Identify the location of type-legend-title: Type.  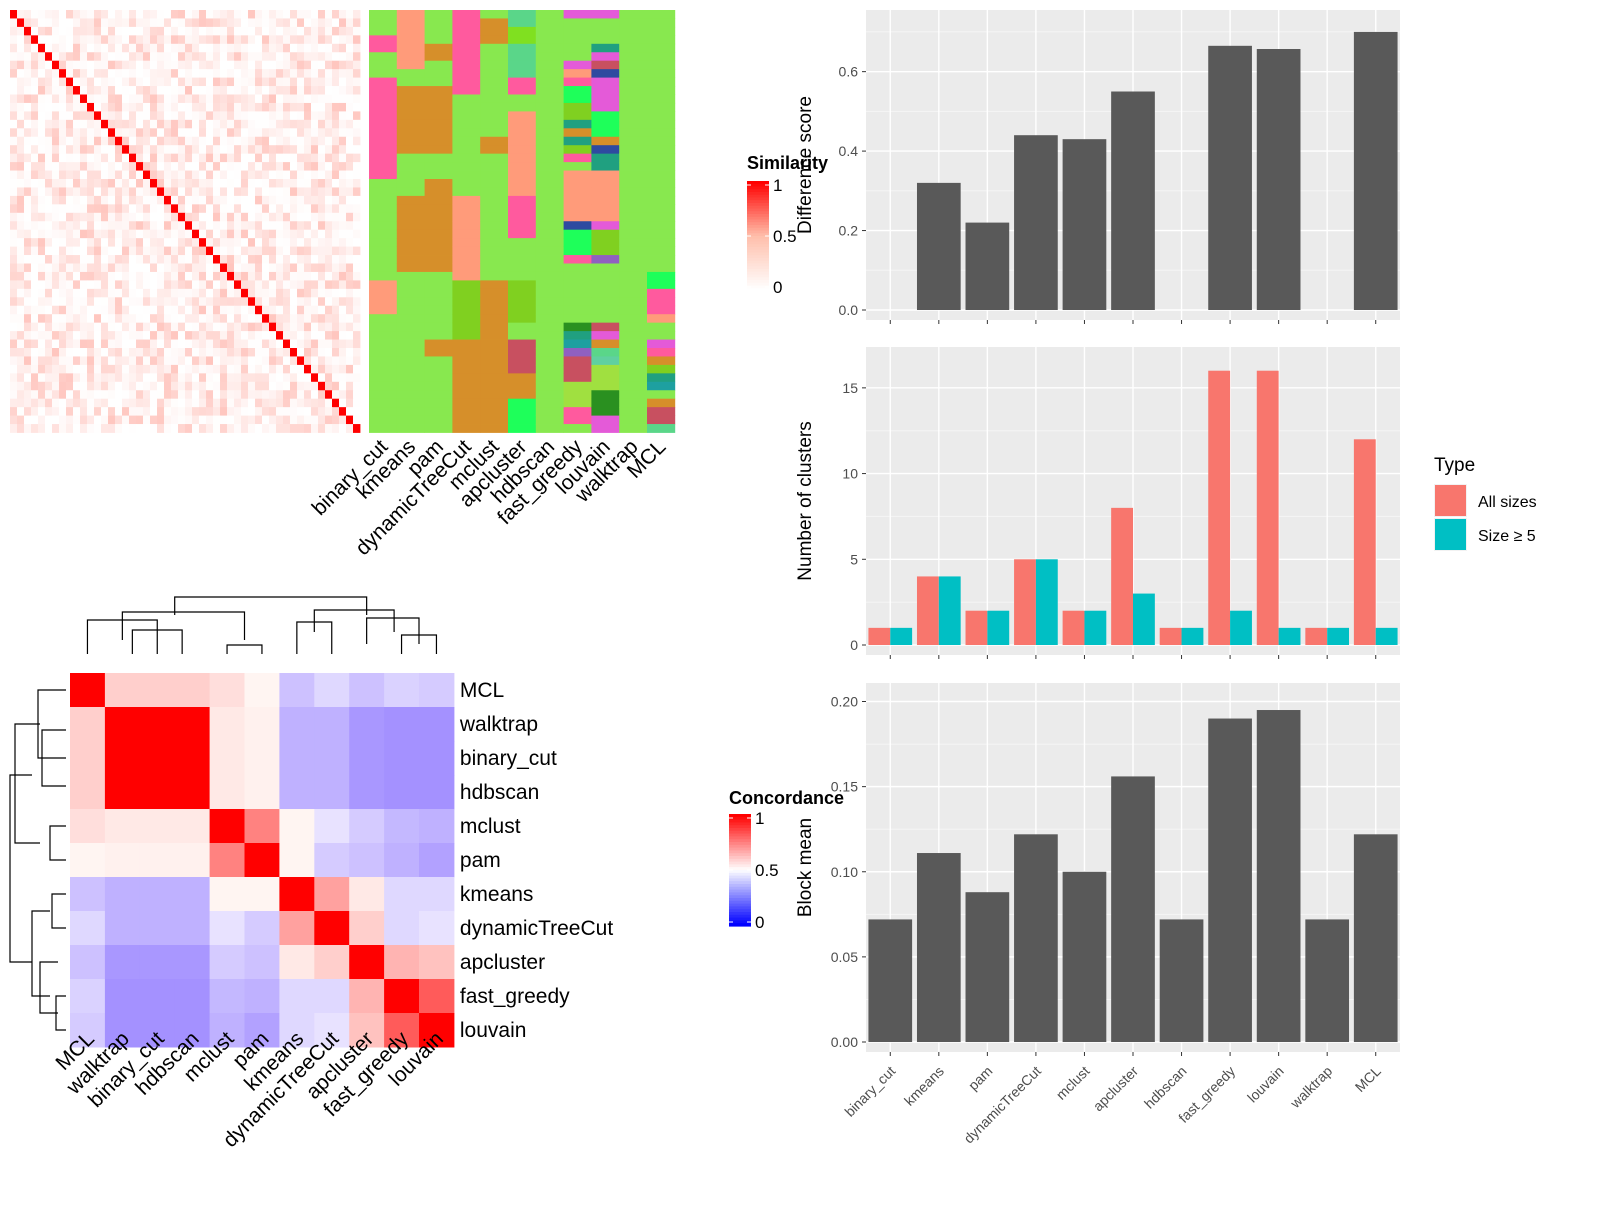
(1454, 465).